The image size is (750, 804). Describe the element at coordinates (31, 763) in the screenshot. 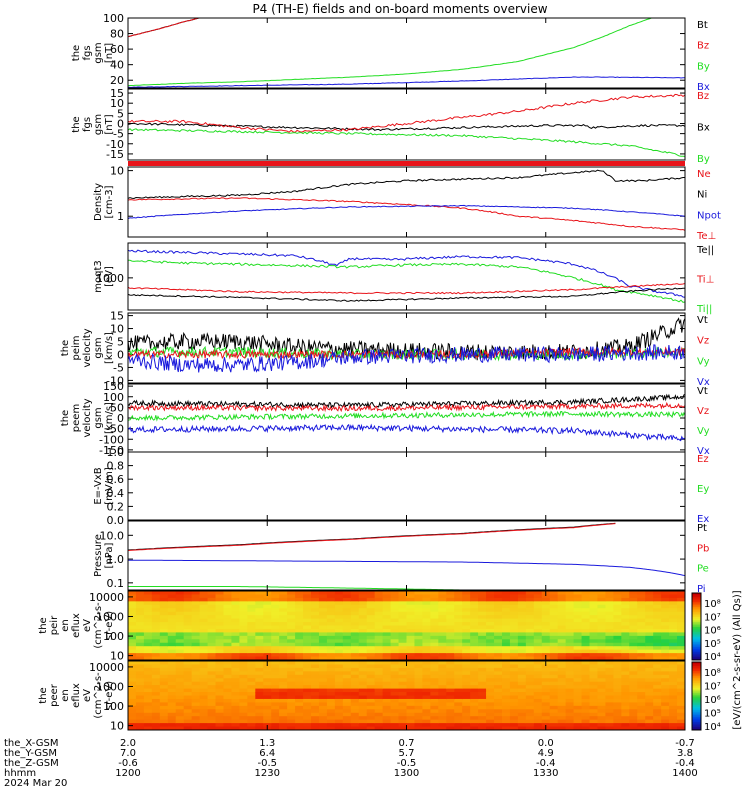

I see `x-axis-row-label: the_Z-GSM` at that location.